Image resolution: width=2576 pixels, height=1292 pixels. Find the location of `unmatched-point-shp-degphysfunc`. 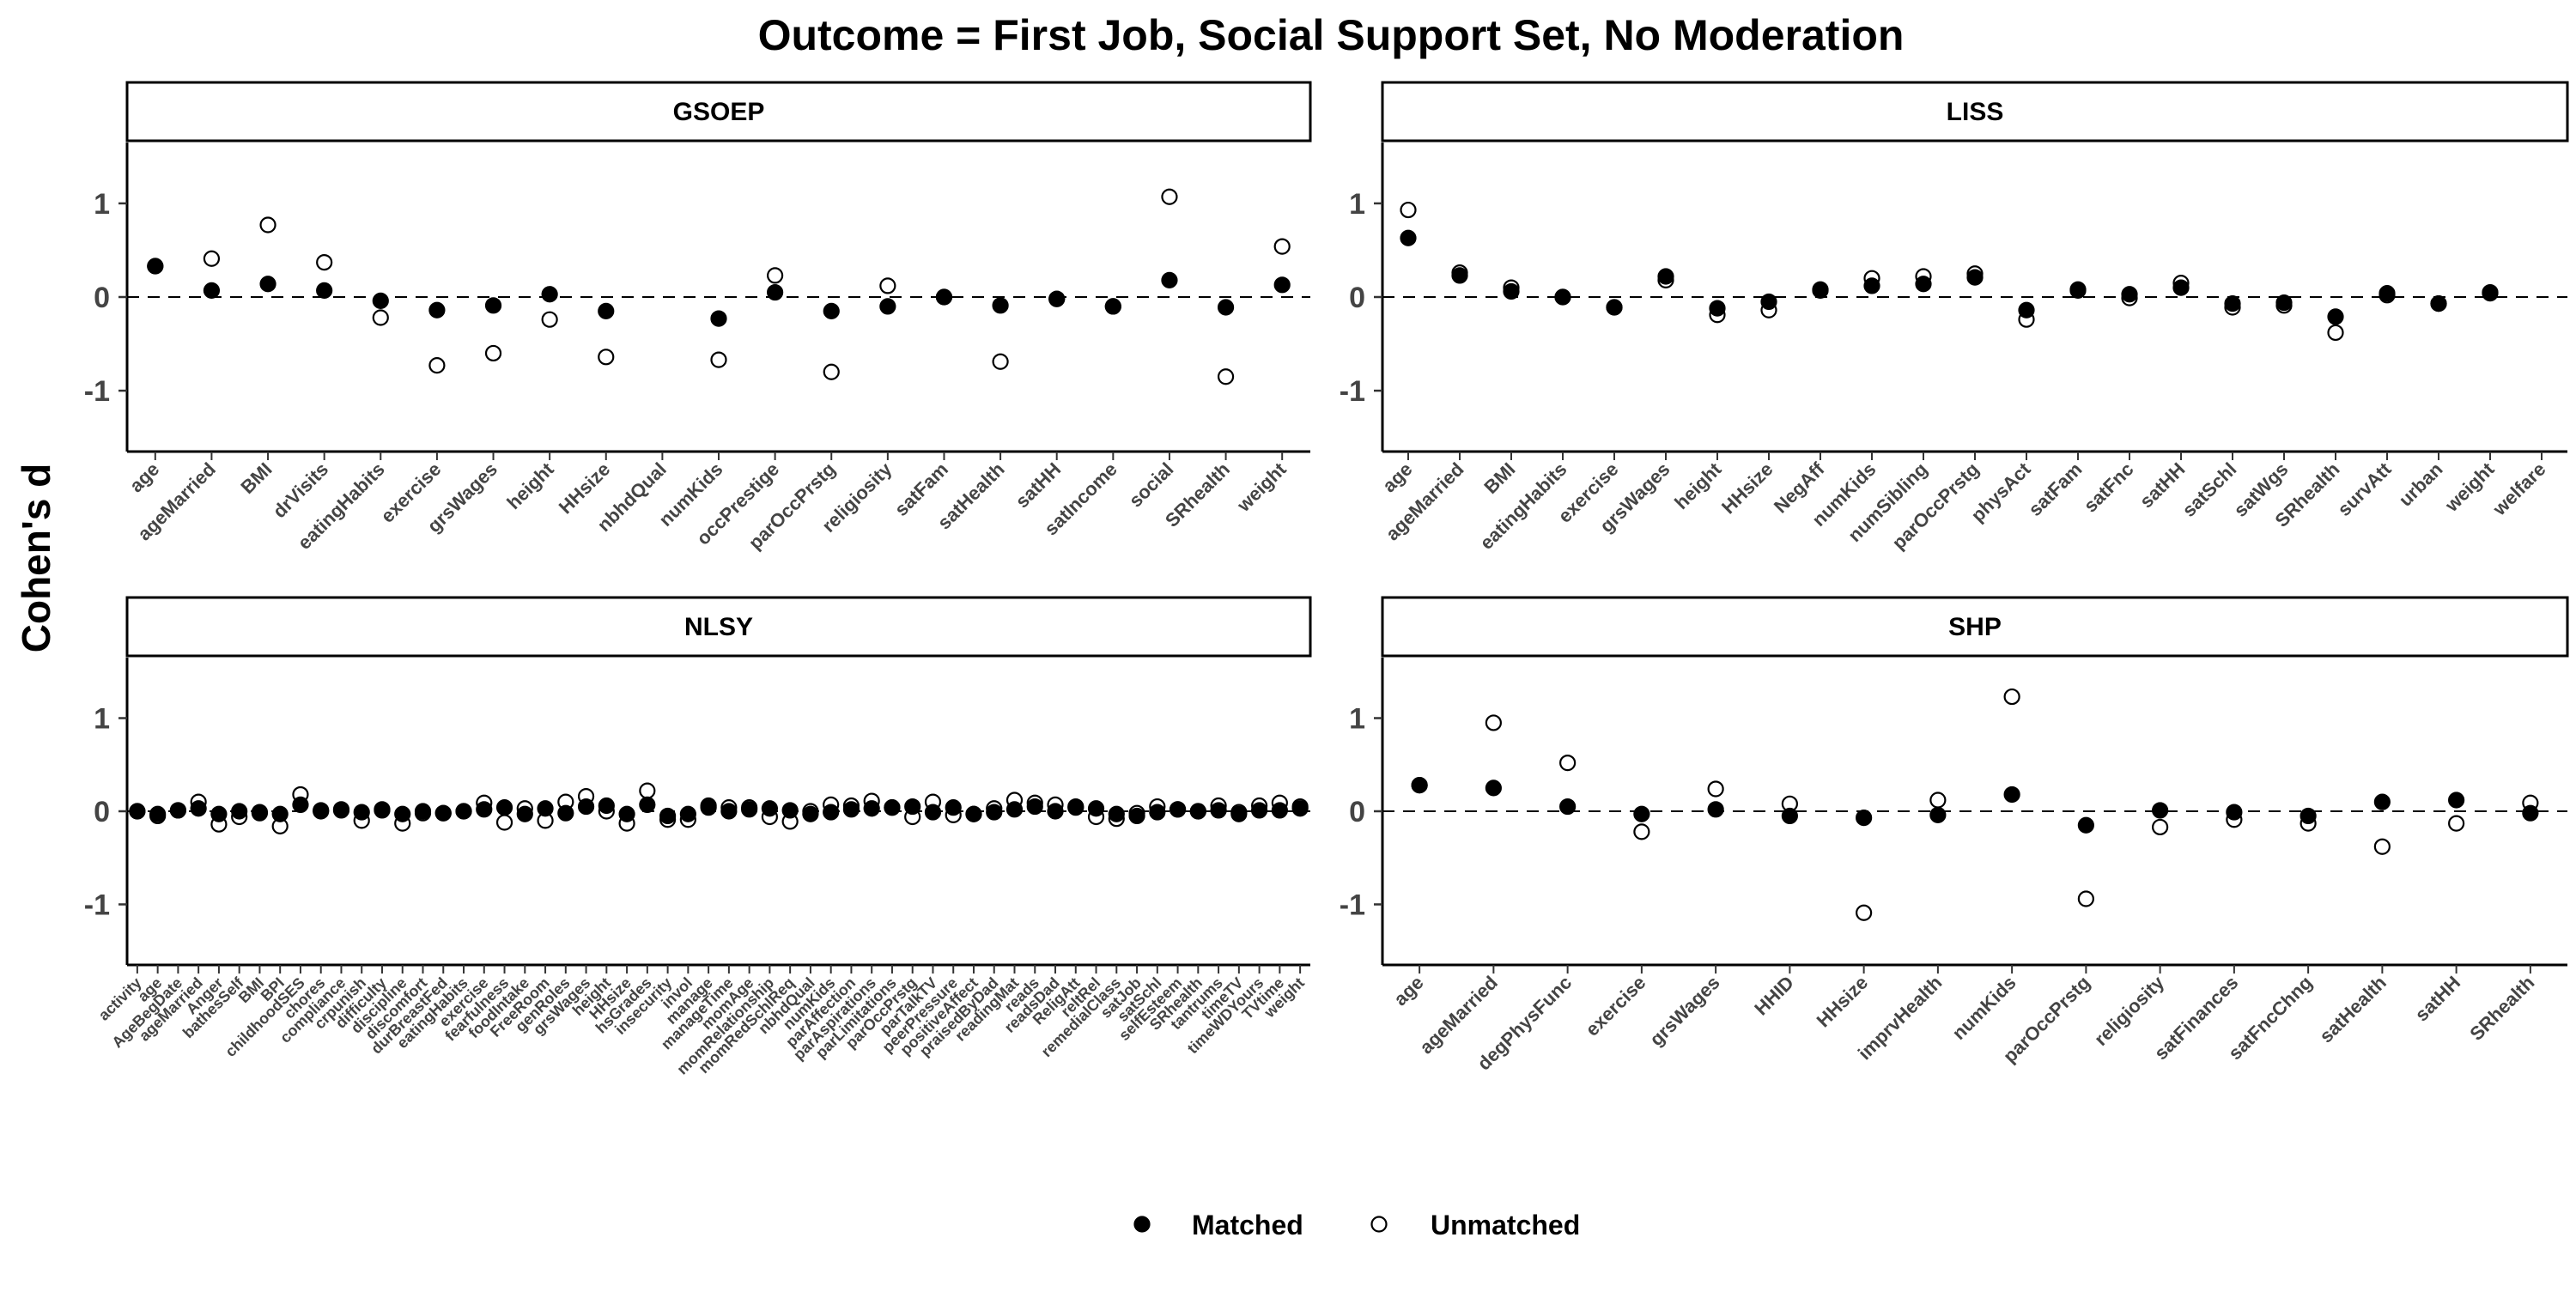

unmatched-point-shp-degphysfunc is located at coordinates (1568, 763).